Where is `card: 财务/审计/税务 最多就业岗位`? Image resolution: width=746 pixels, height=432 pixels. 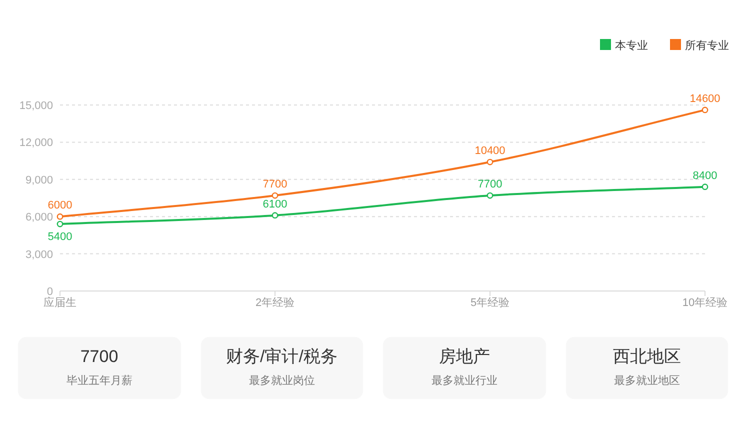 card: 财务/审计/税务 最多就业岗位 is located at coordinates (281, 368).